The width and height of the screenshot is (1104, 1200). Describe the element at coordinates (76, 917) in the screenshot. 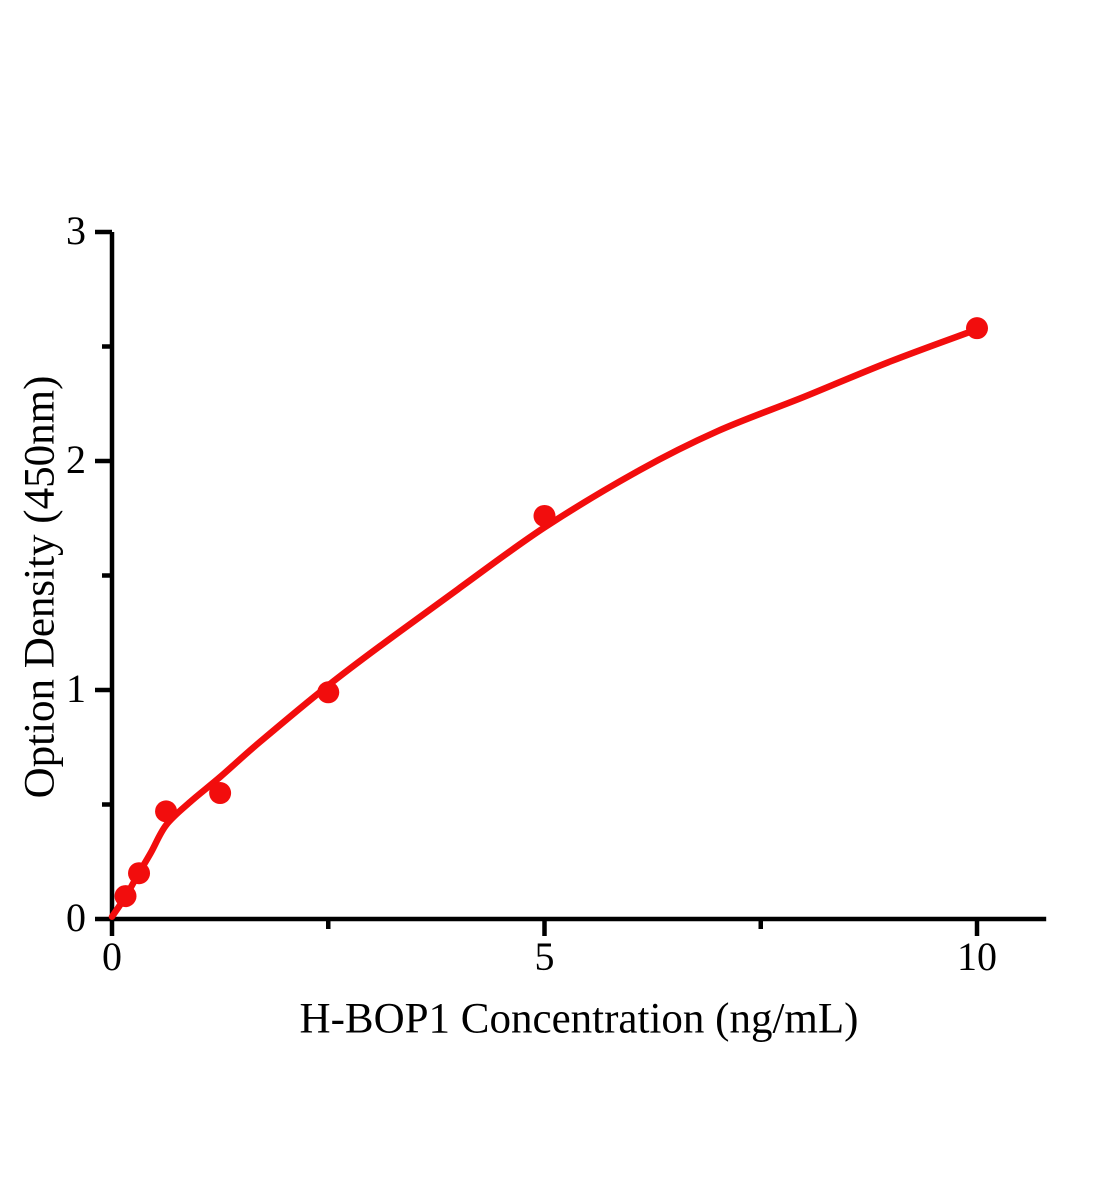

I see `y-tick-label: 0` at that location.